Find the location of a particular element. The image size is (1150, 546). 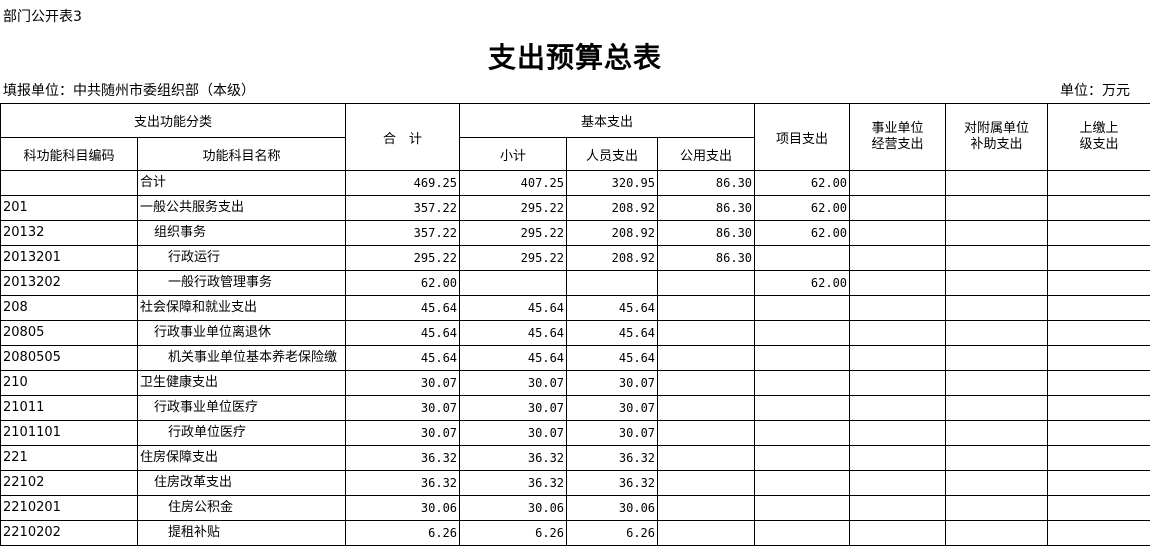

unit: 单位：万元 is located at coordinates (1095, 90).